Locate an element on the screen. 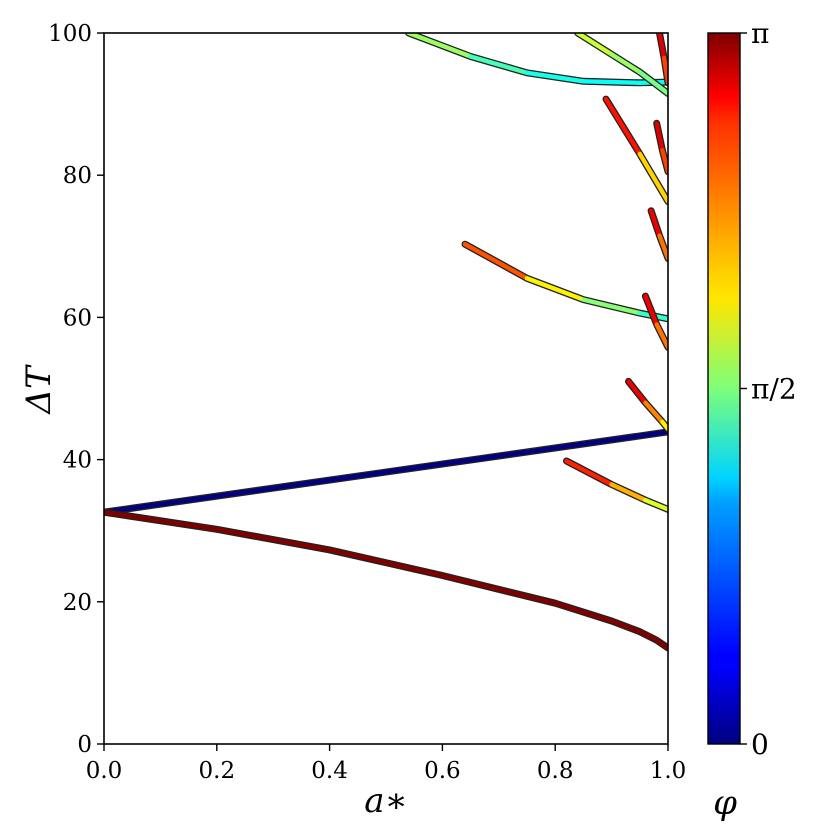  y-tick-label: 100 is located at coordinates (70, 34).